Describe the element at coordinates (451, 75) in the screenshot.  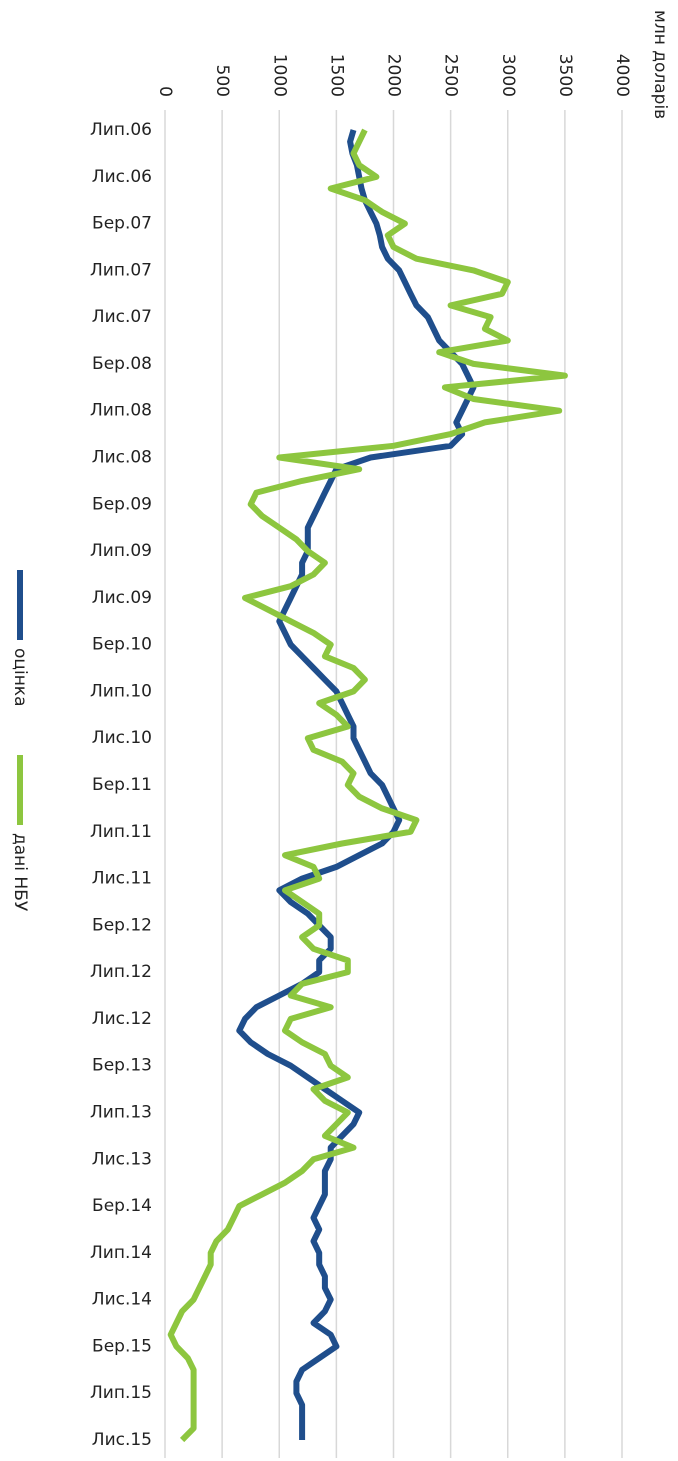
I see `y-tick-label: 2500` at that location.